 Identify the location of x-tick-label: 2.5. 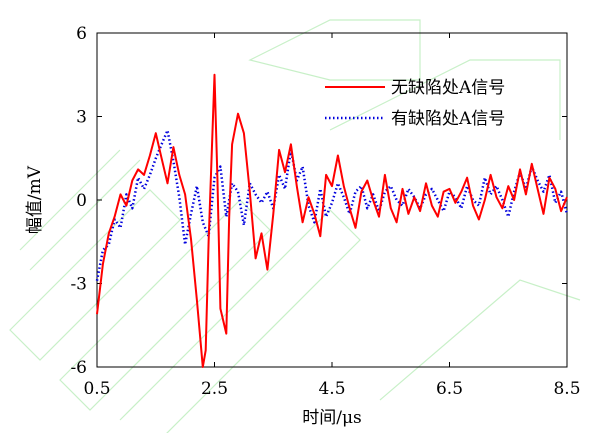
(214, 389).